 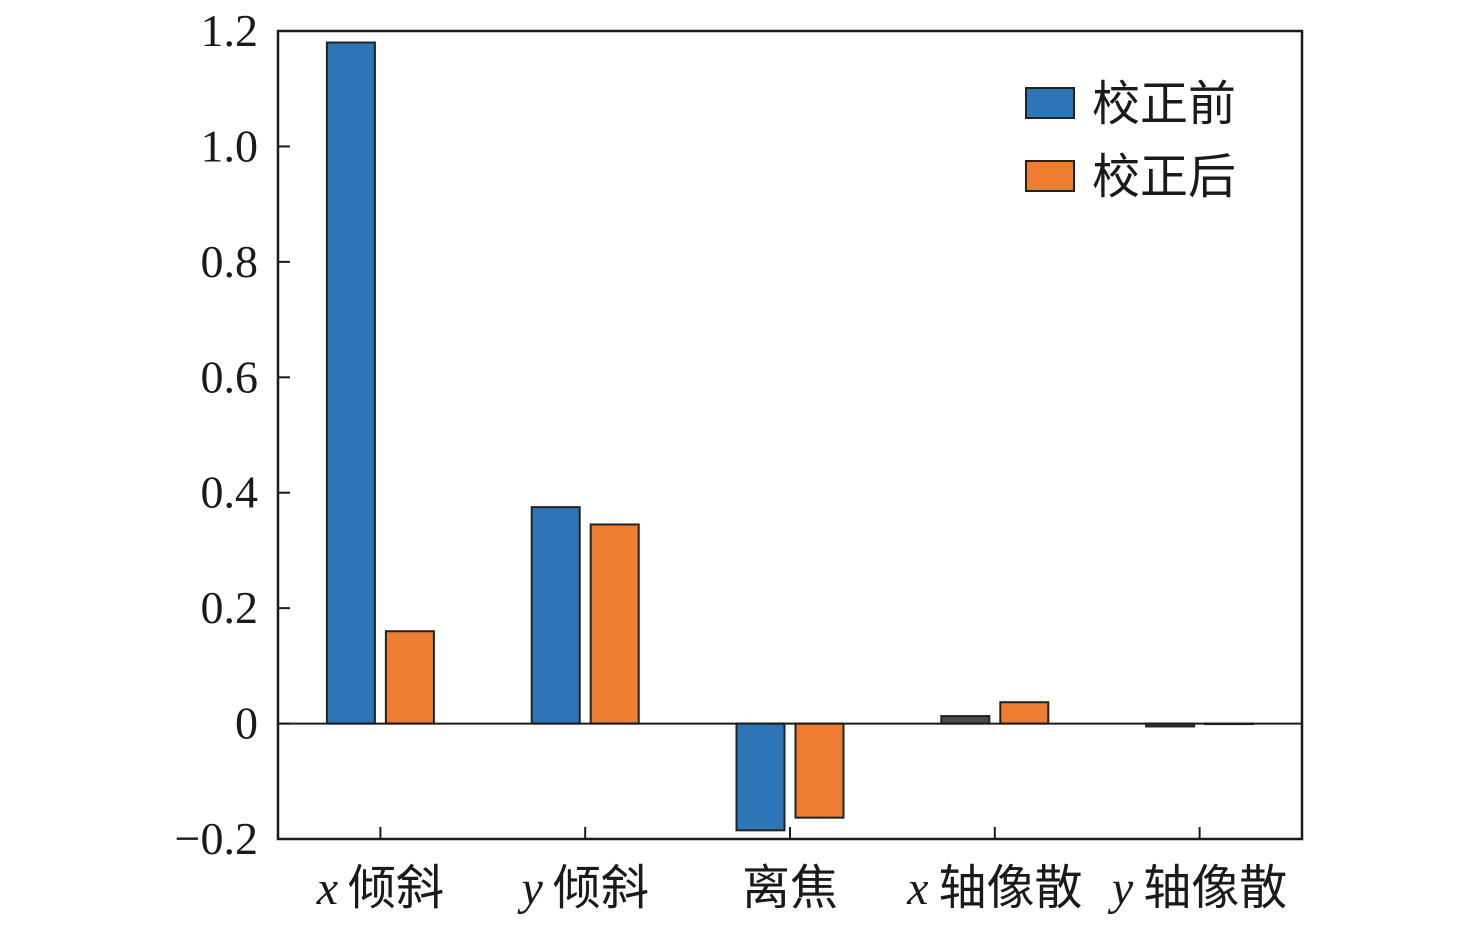 I want to click on y-tick-label: 0.2, so click(x=230, y=607).